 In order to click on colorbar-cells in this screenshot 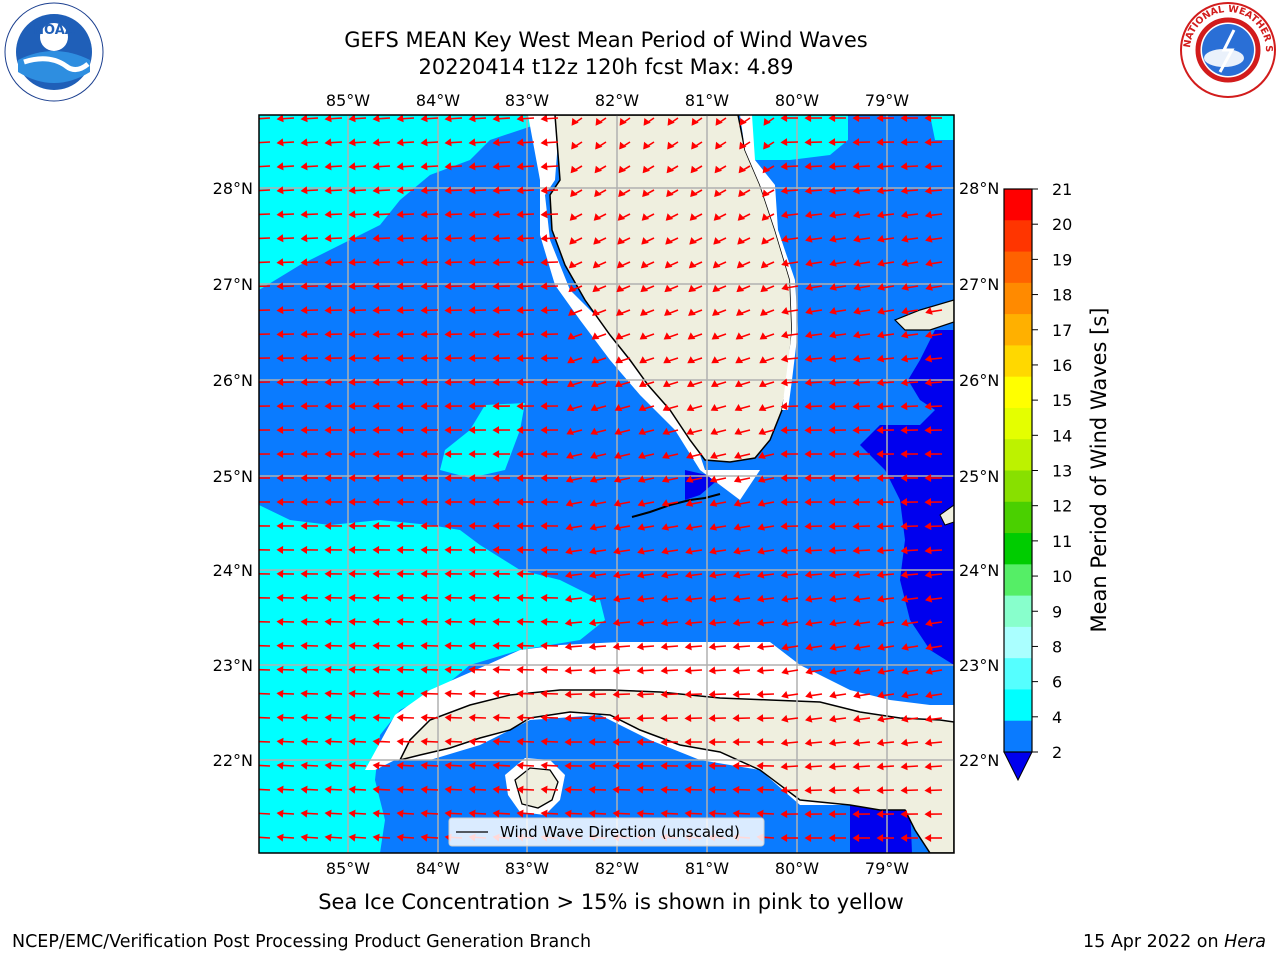, I will do `click(1018, 471)`.